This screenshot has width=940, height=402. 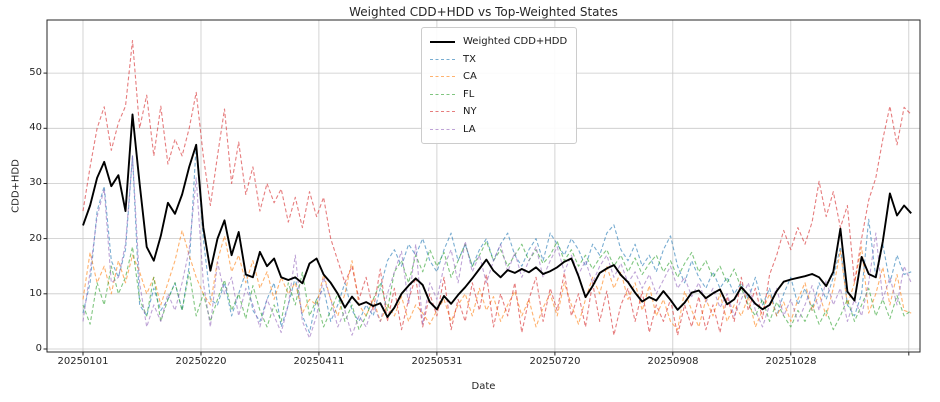 What do you see at coordinates (791, 361) in the screenshot?
I see `x-tick-label: 20251028` at bounding box center [791, 361].